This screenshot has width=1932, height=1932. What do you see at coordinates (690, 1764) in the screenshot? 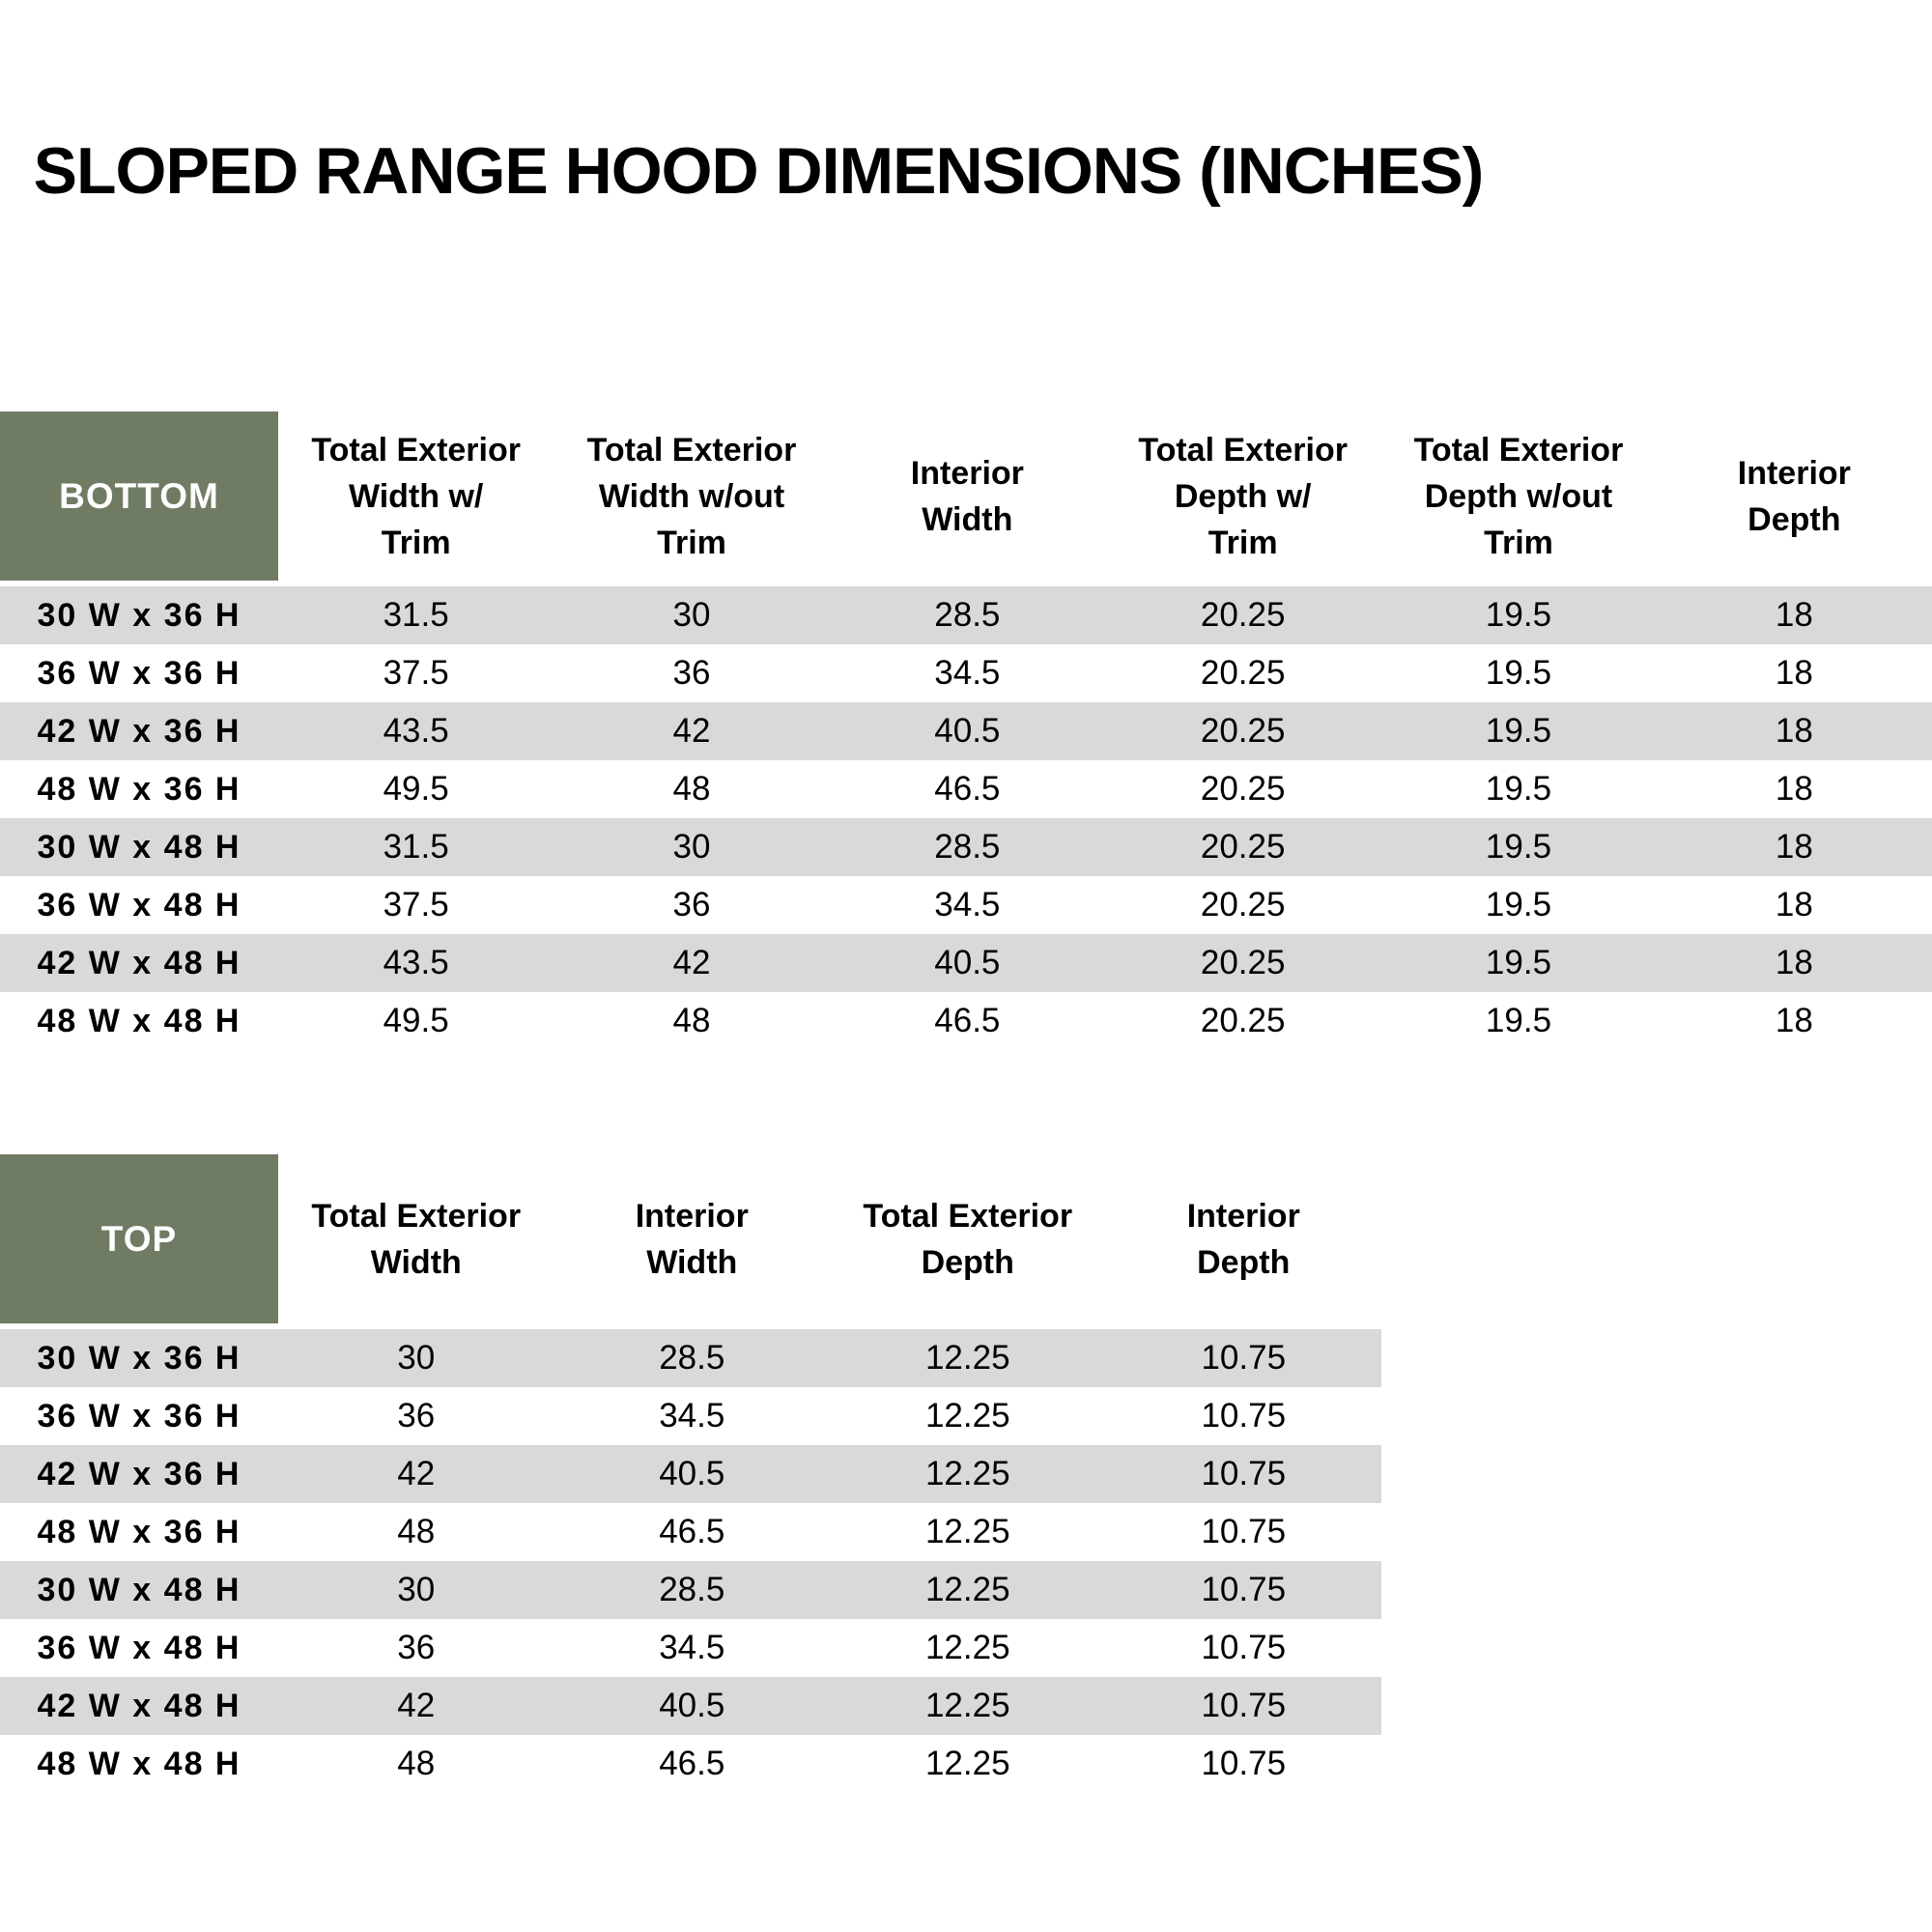
I see `table-row: 48 W x 48 H 48 46.5 12.25 10.75` at bounding box center [690, 1764].